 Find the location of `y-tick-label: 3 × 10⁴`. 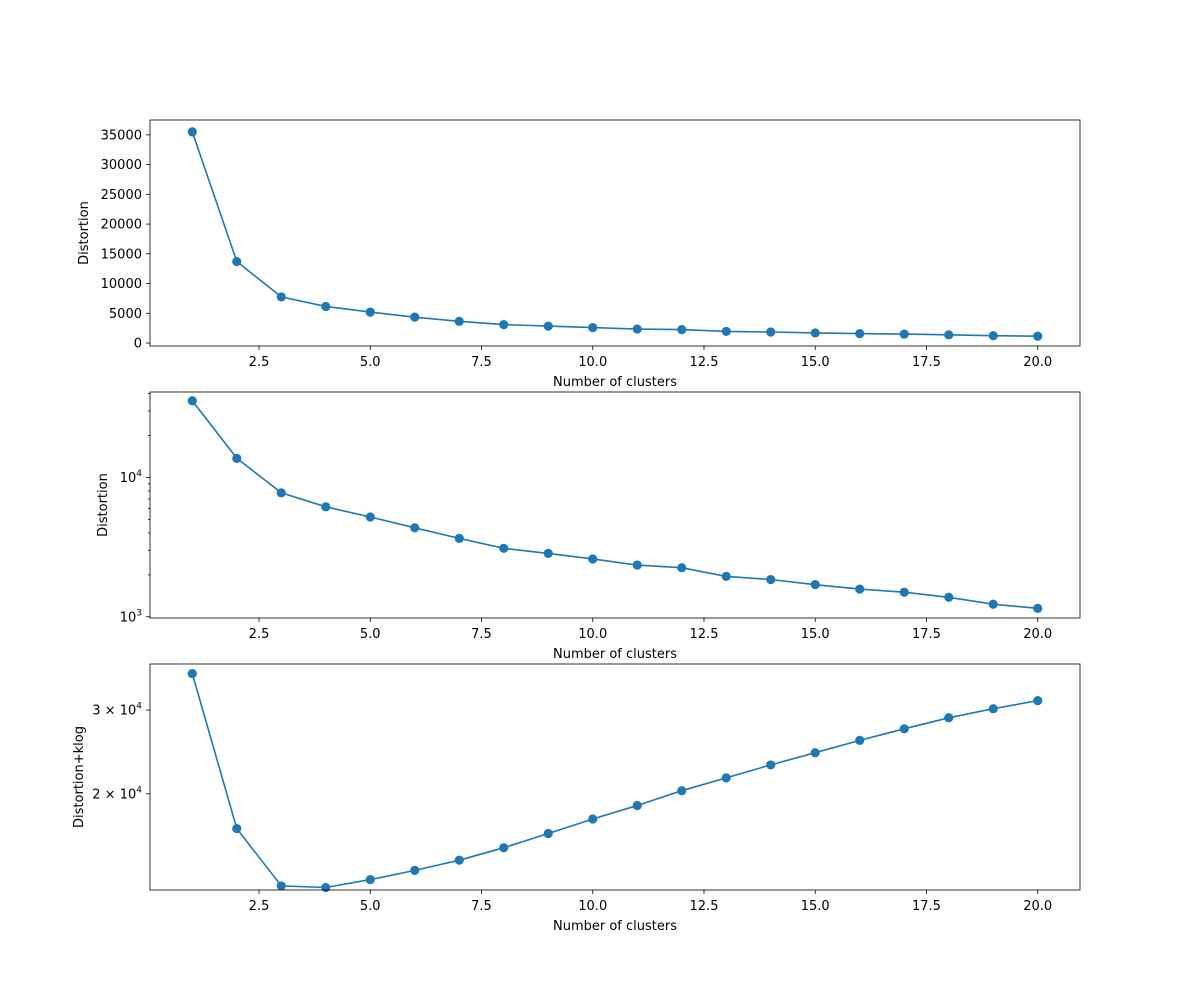

y-tick-label: 3 × 10⁴ is located at coordinates (117, 710).